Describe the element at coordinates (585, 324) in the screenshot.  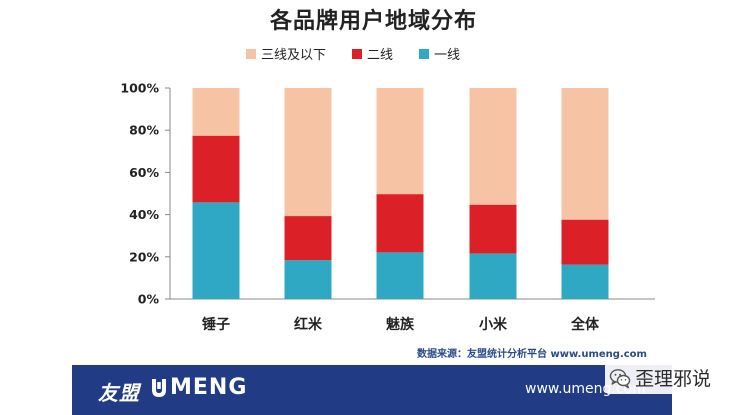
I see `x-tick-label: 全体` at that location.